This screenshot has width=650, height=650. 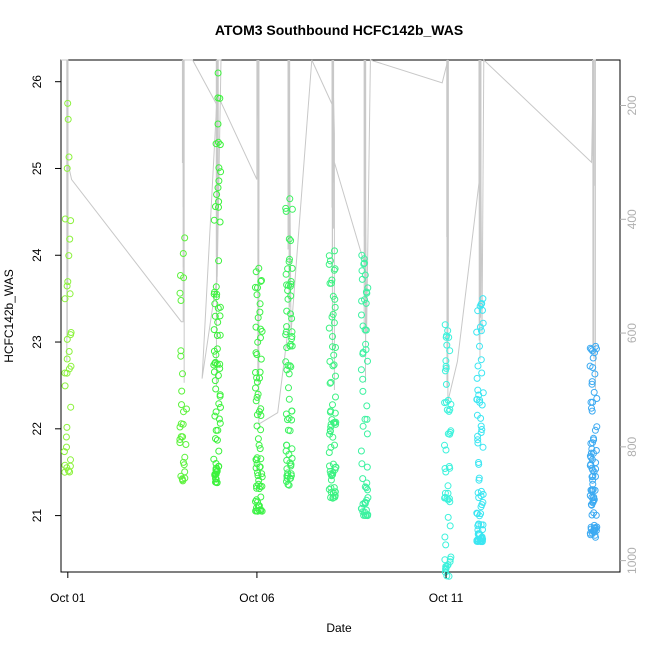 I want to click on x-axis-label: Date, so click(x=339, y=628).